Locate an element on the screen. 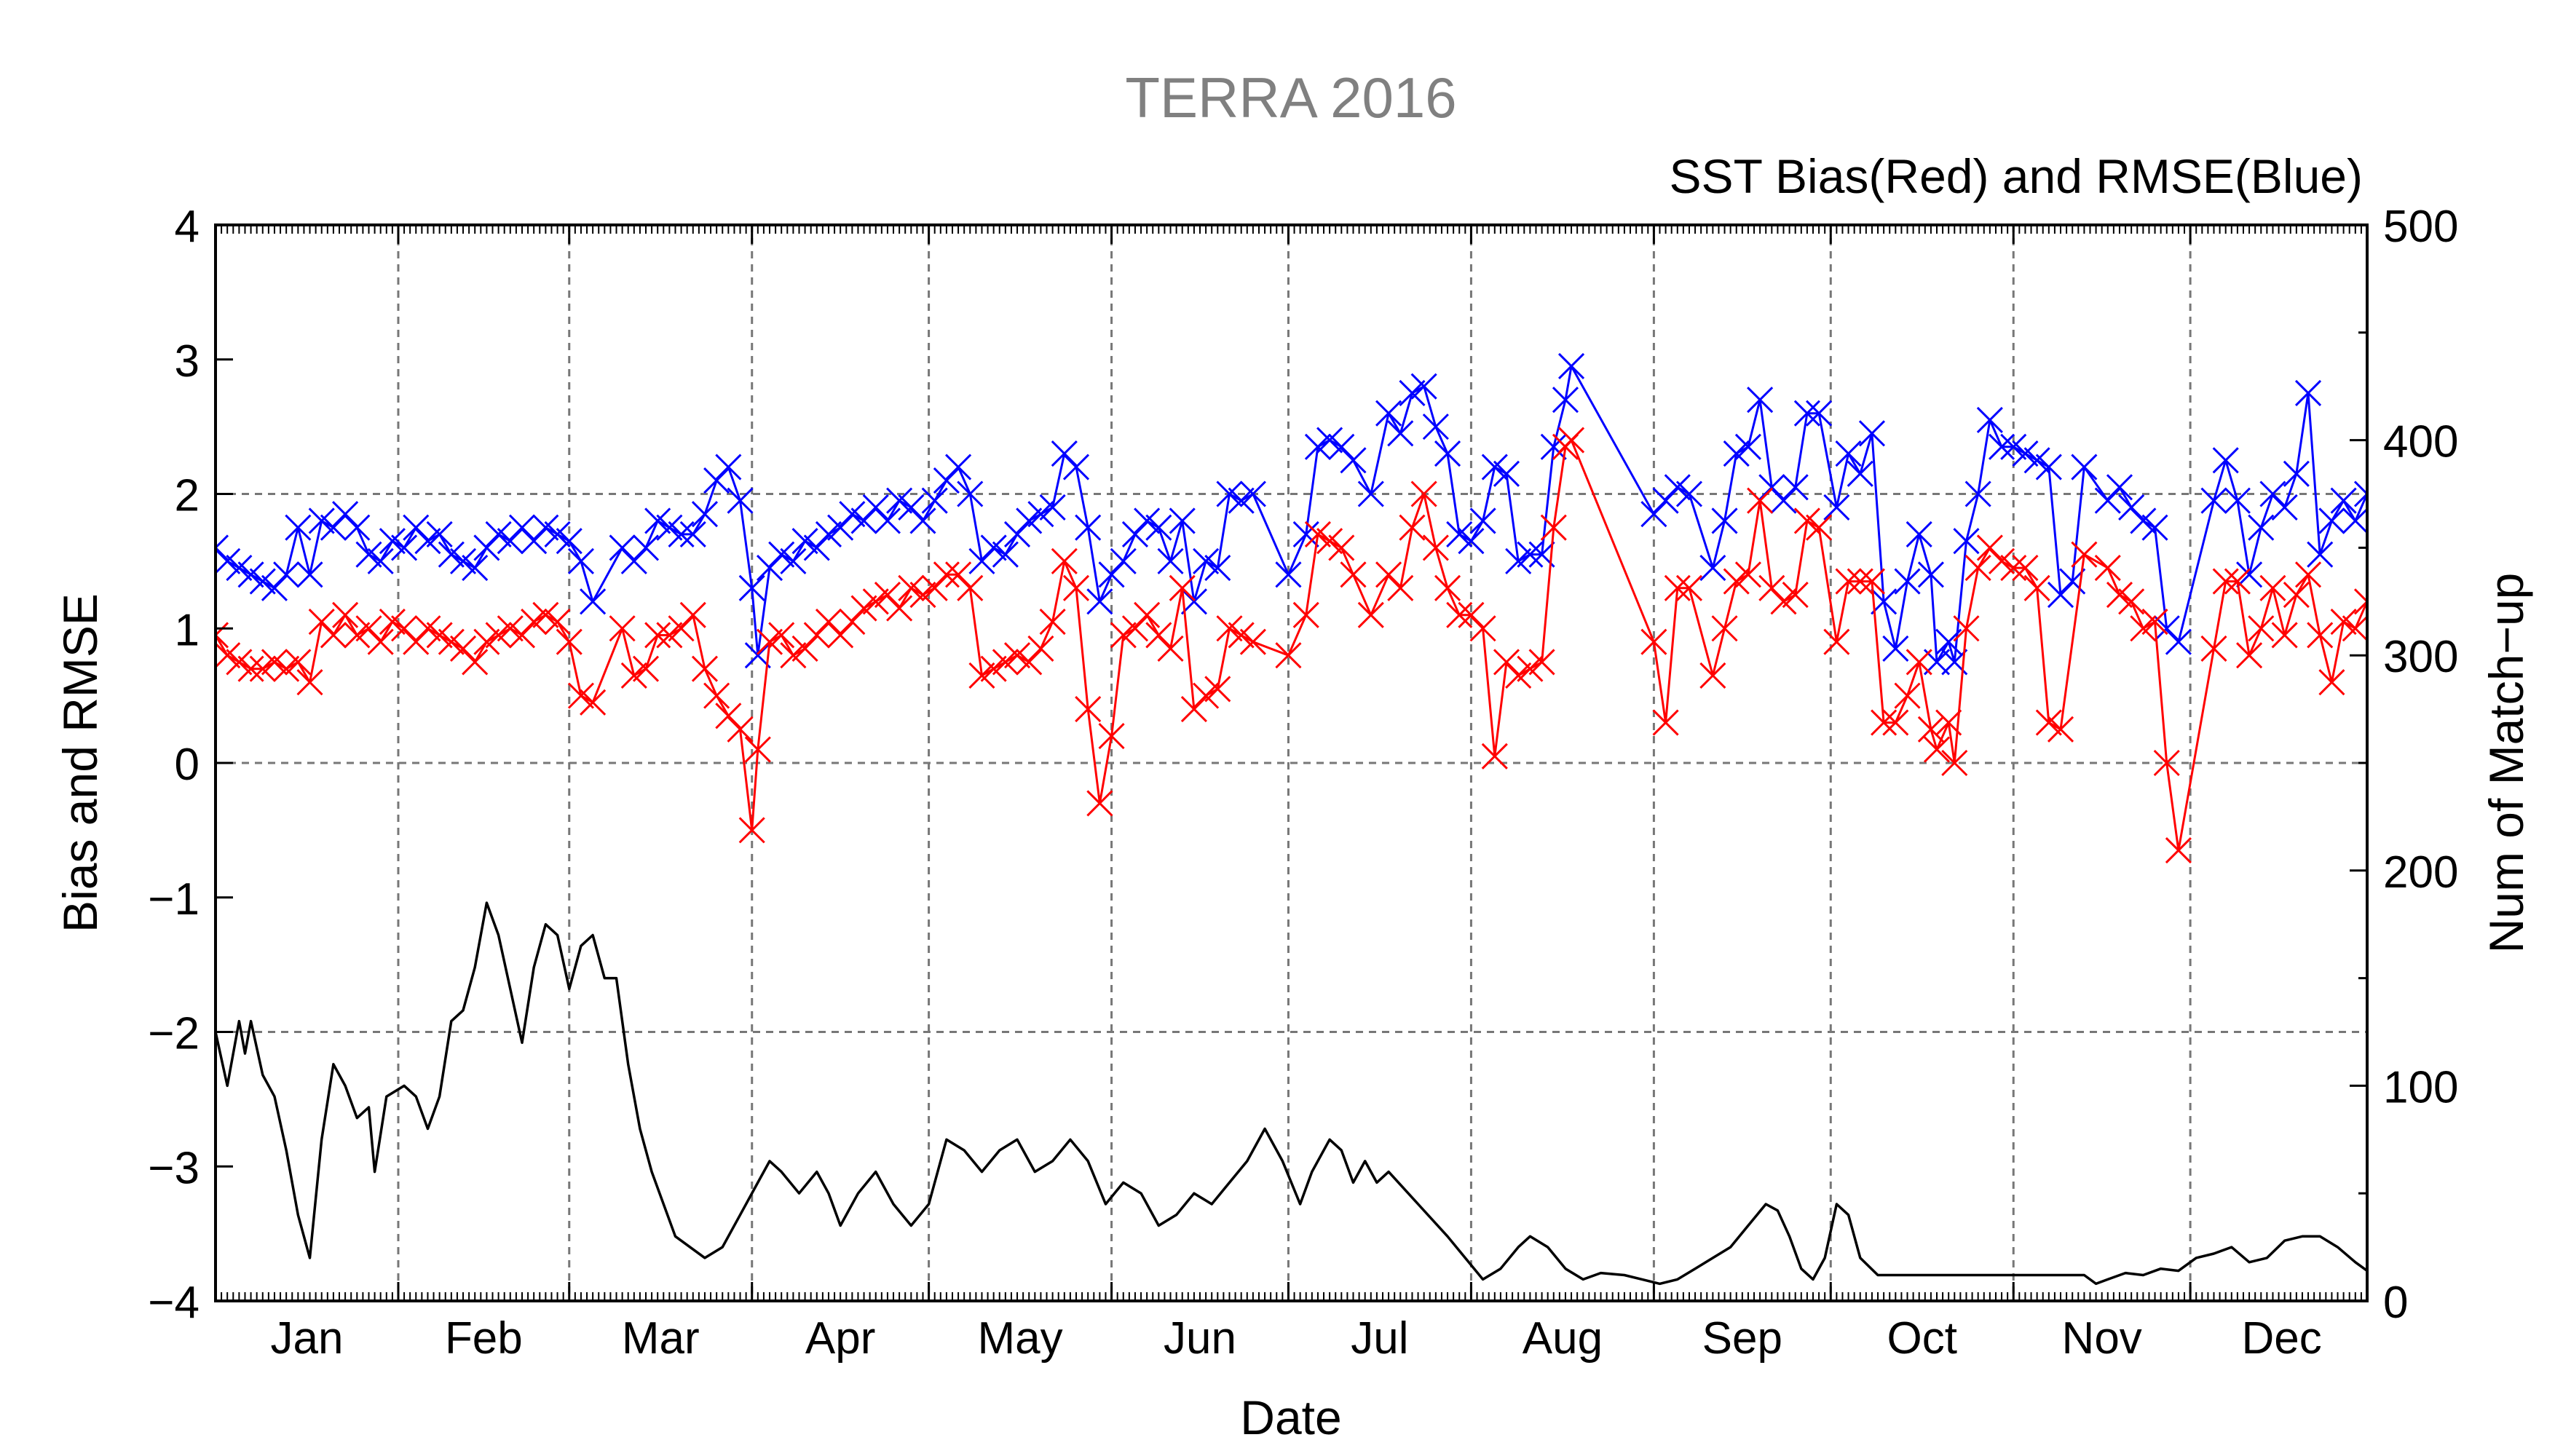  x-tick-label: Jul is located at coordinates (1379, 1338).